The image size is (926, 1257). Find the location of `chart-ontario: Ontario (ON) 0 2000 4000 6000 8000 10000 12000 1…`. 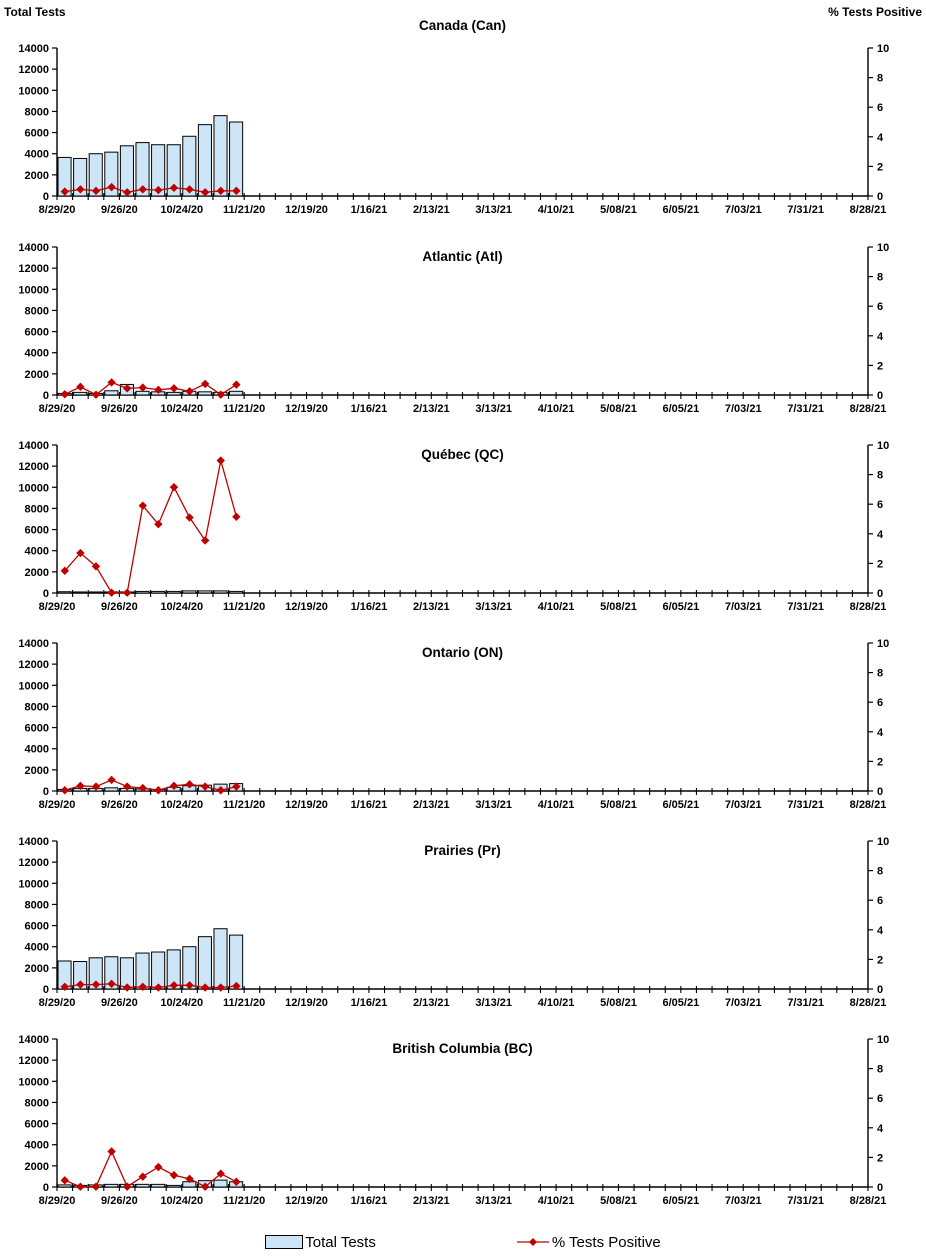

chart-ontario: Ontario (ON) 0 2000 4000 6000 8000 10000 12000 1… is located at coordinates (453, 724).